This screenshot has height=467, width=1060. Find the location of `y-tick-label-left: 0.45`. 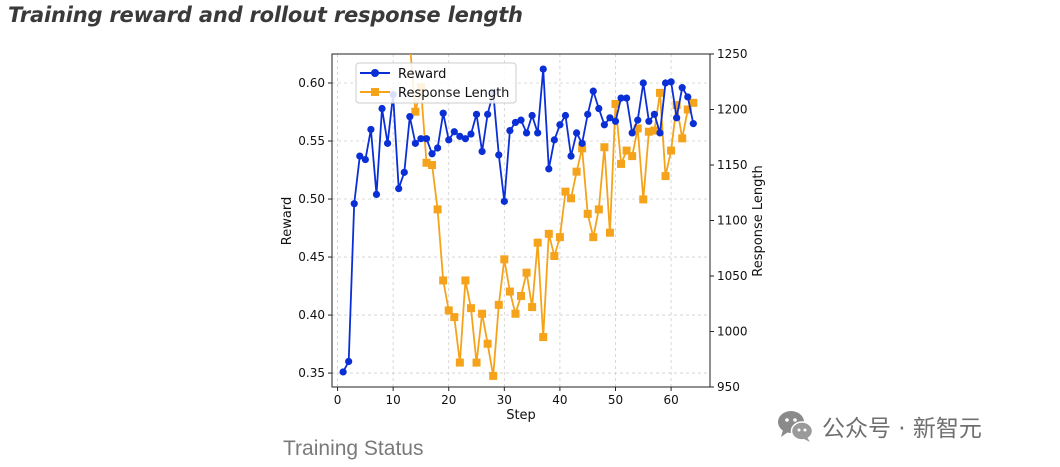

y-tick-label-left: 0.45 is located at coordinates (311, 257).